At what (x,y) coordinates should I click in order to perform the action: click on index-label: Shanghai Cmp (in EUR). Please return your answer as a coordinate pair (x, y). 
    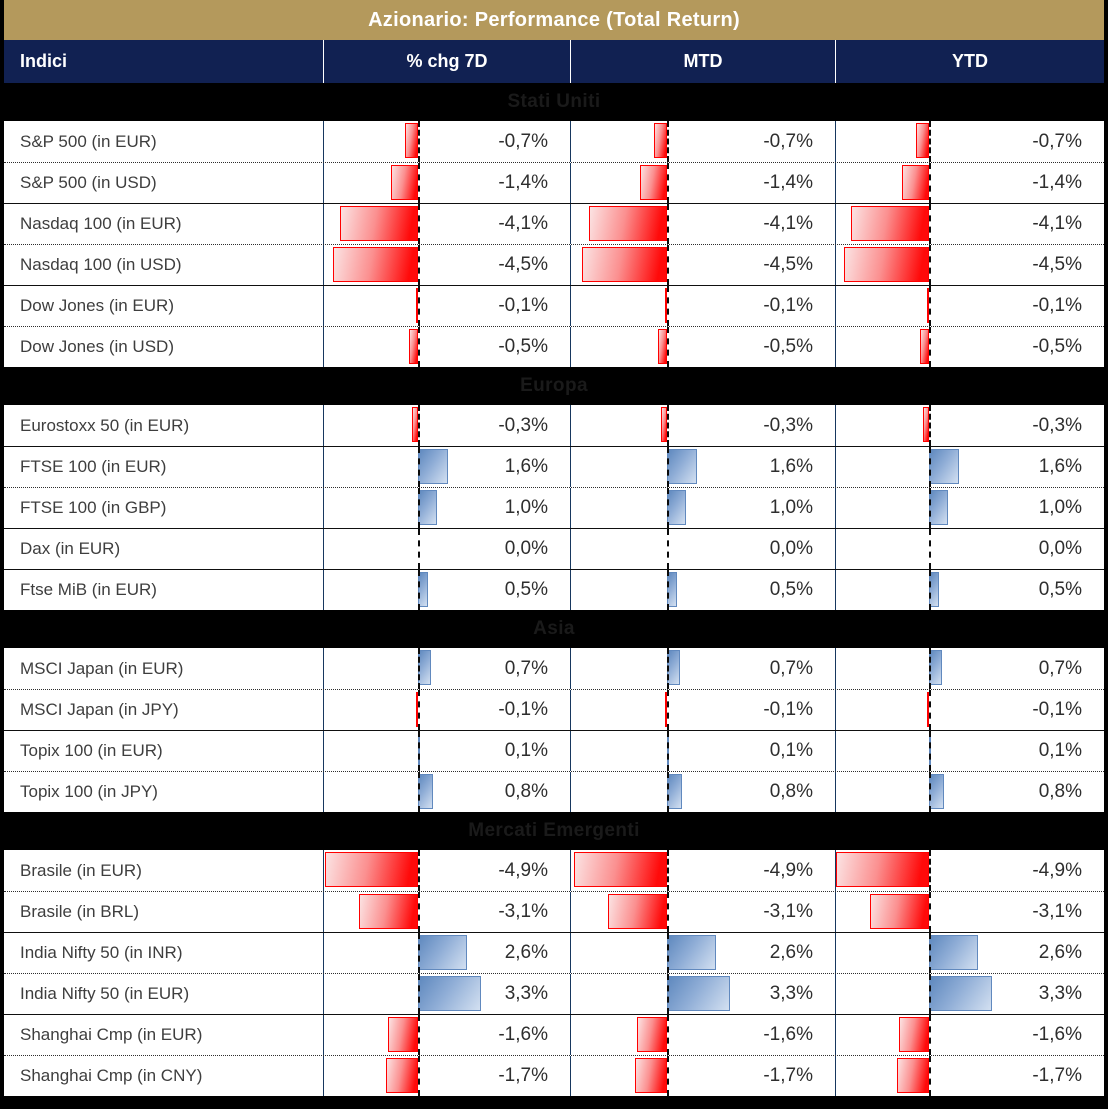
    Looking at the image, I should click on (111, 1034).